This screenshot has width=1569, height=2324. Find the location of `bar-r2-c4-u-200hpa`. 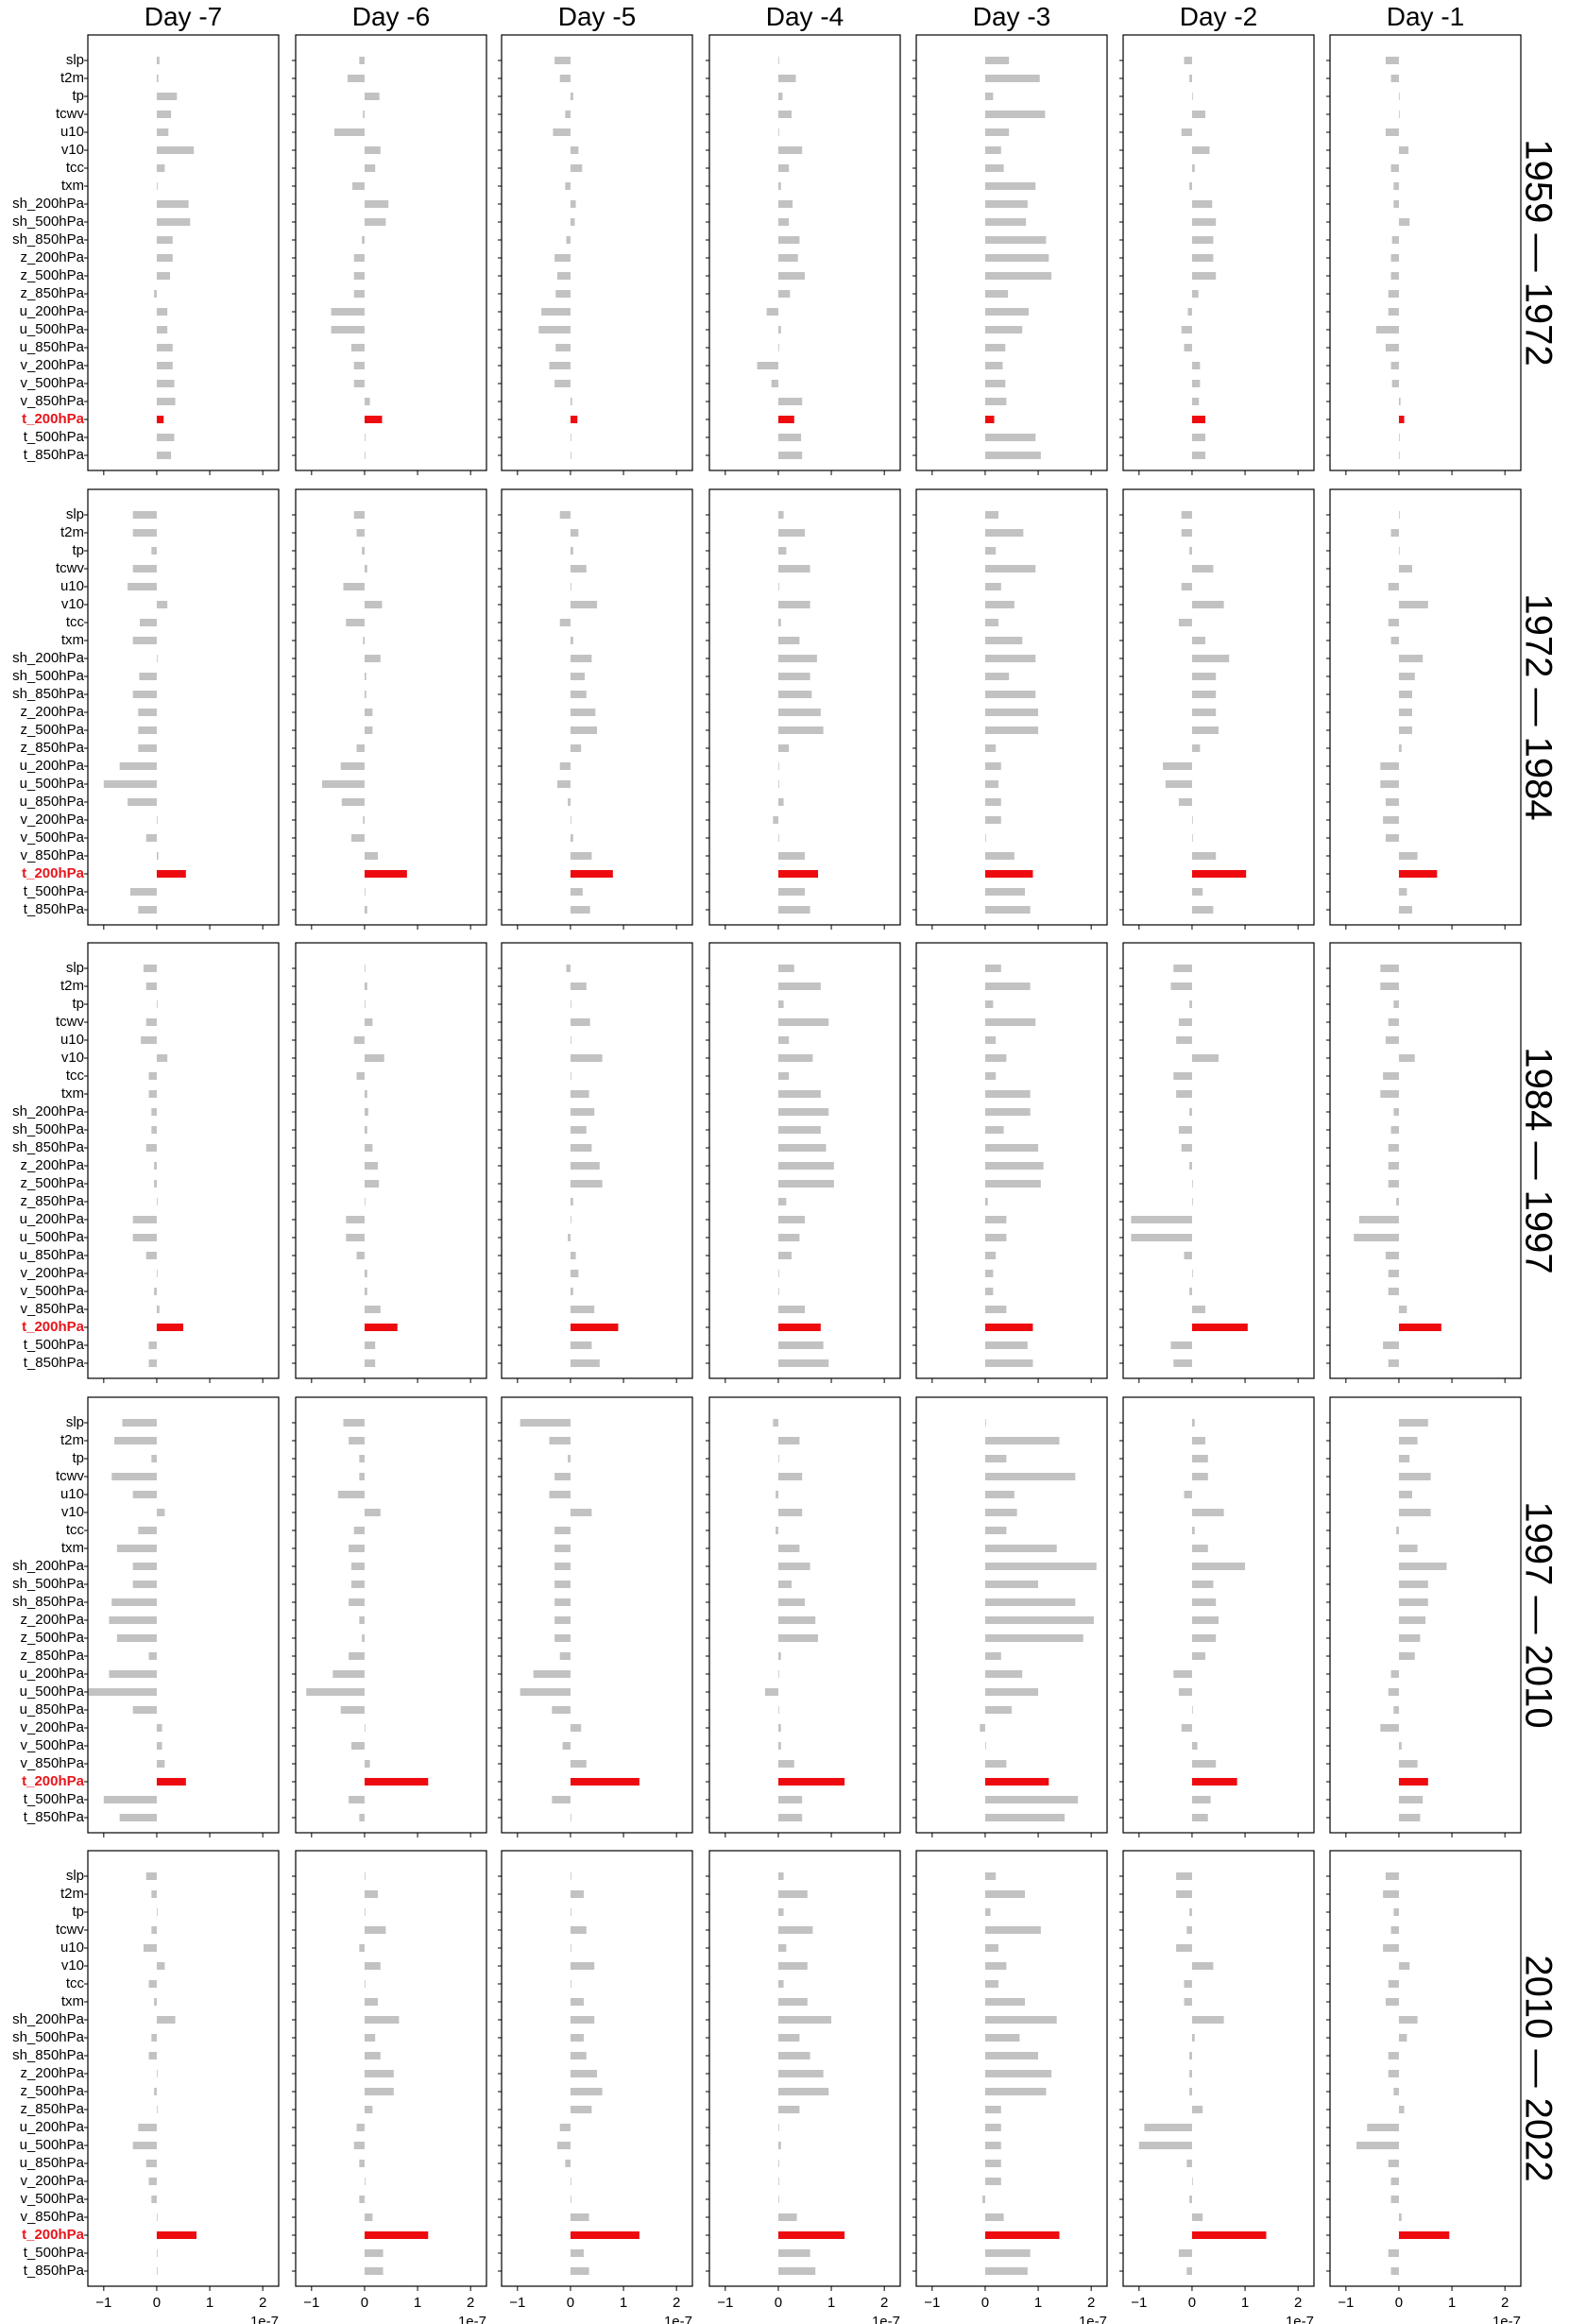

bar-r2-c4-u-200hpa is located at coordinates (995, 1219).